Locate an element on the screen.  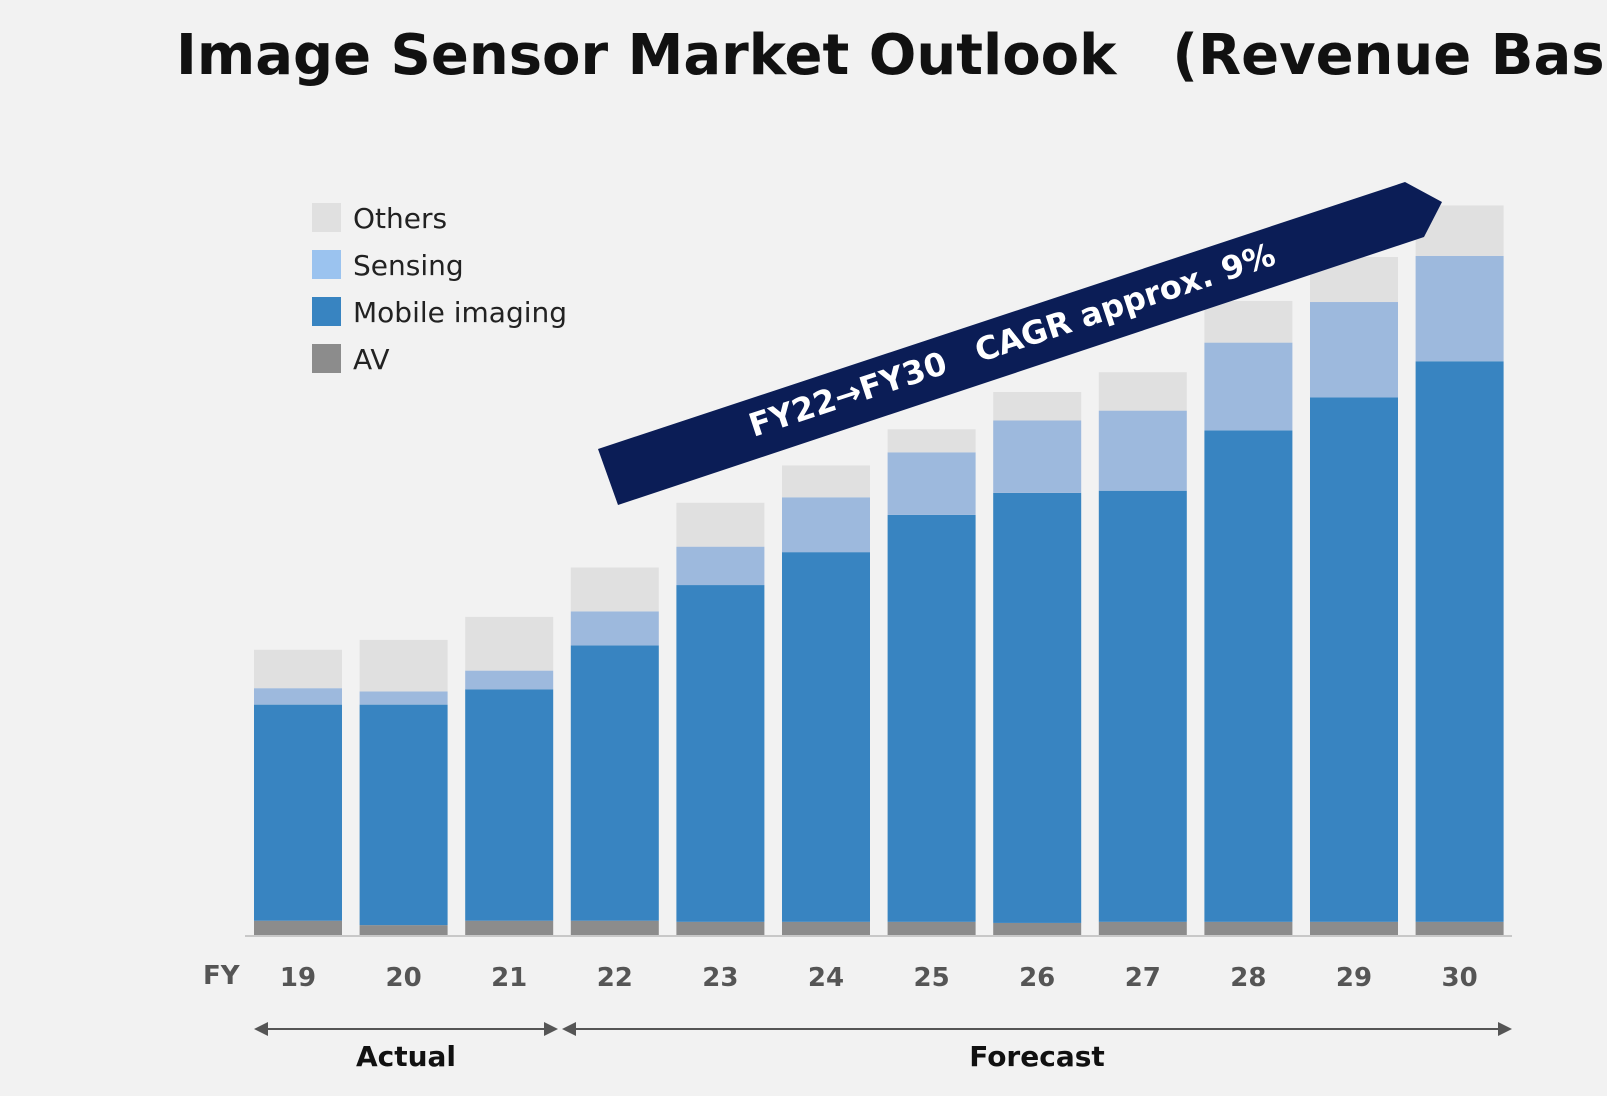
bar-segment-others-fy26 is located at coordinates (1037, 406).